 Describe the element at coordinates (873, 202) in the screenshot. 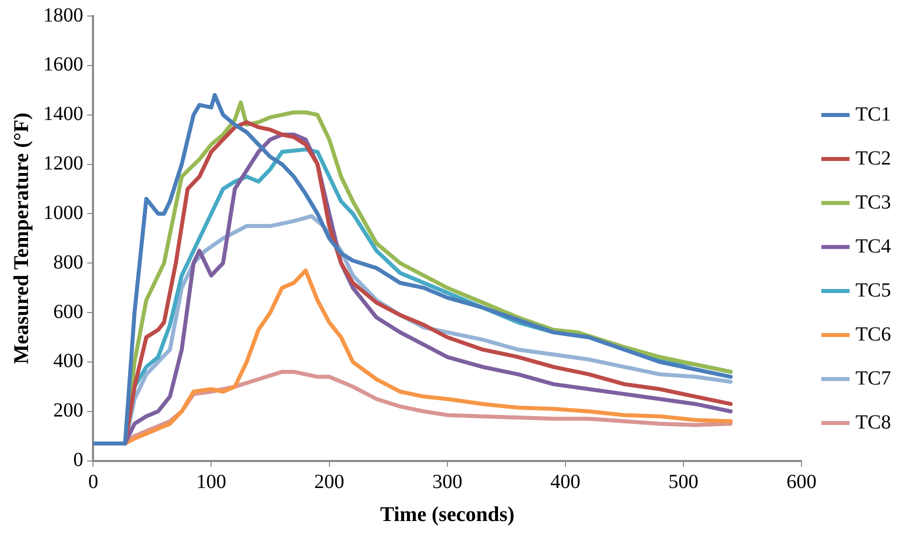

I see `legend-label: TC3` at that location.